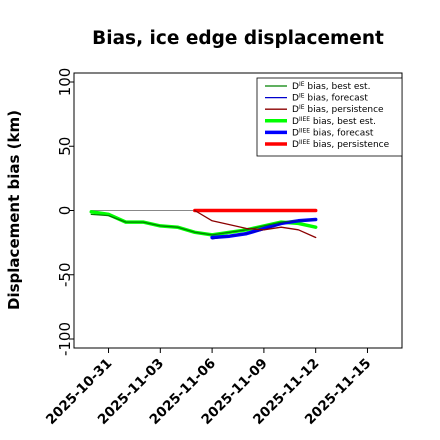  I want to click on legend-label: DIIEE bias, persistence, so click(341, 144).